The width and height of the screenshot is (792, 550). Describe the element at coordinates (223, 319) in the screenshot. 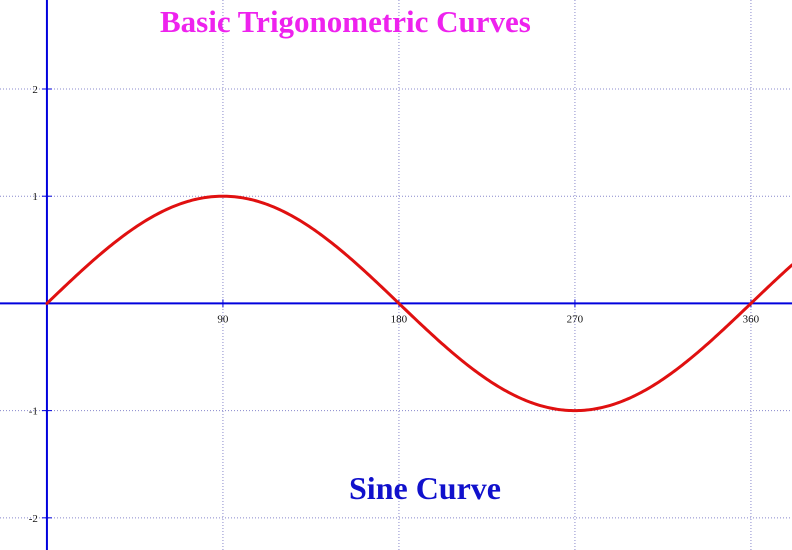

I see `x-tick-label: 90` at that location.